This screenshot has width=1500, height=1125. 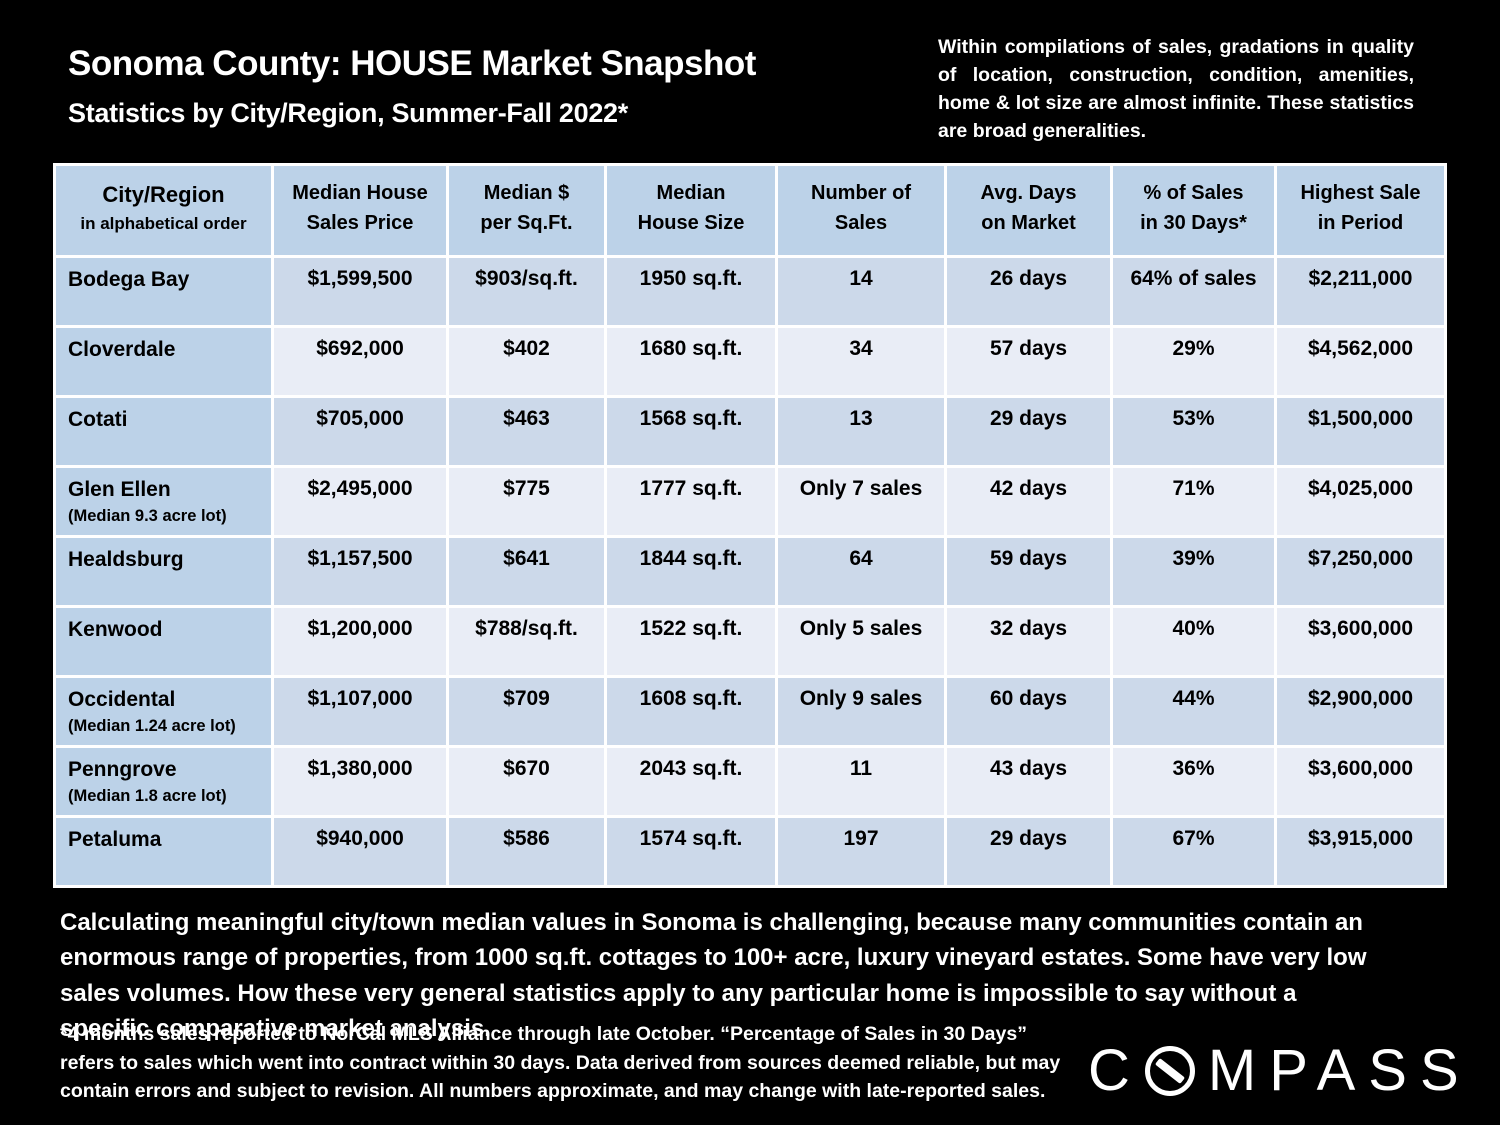 I want to click on column-header-line1: Median $, so click(x=526, y=193).